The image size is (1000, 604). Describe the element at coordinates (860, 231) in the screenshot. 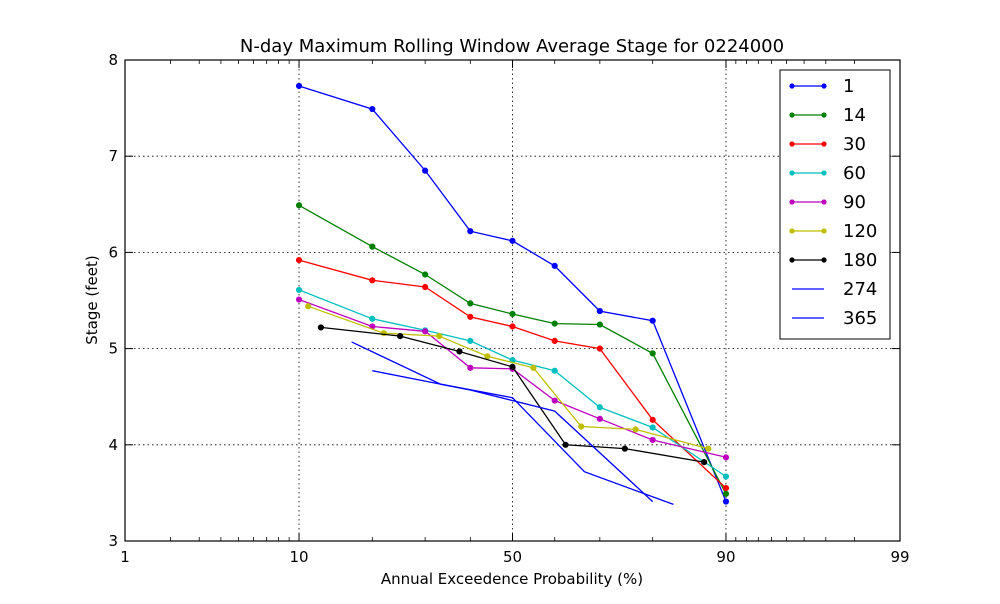

I see `legend-label: 120` at that location.